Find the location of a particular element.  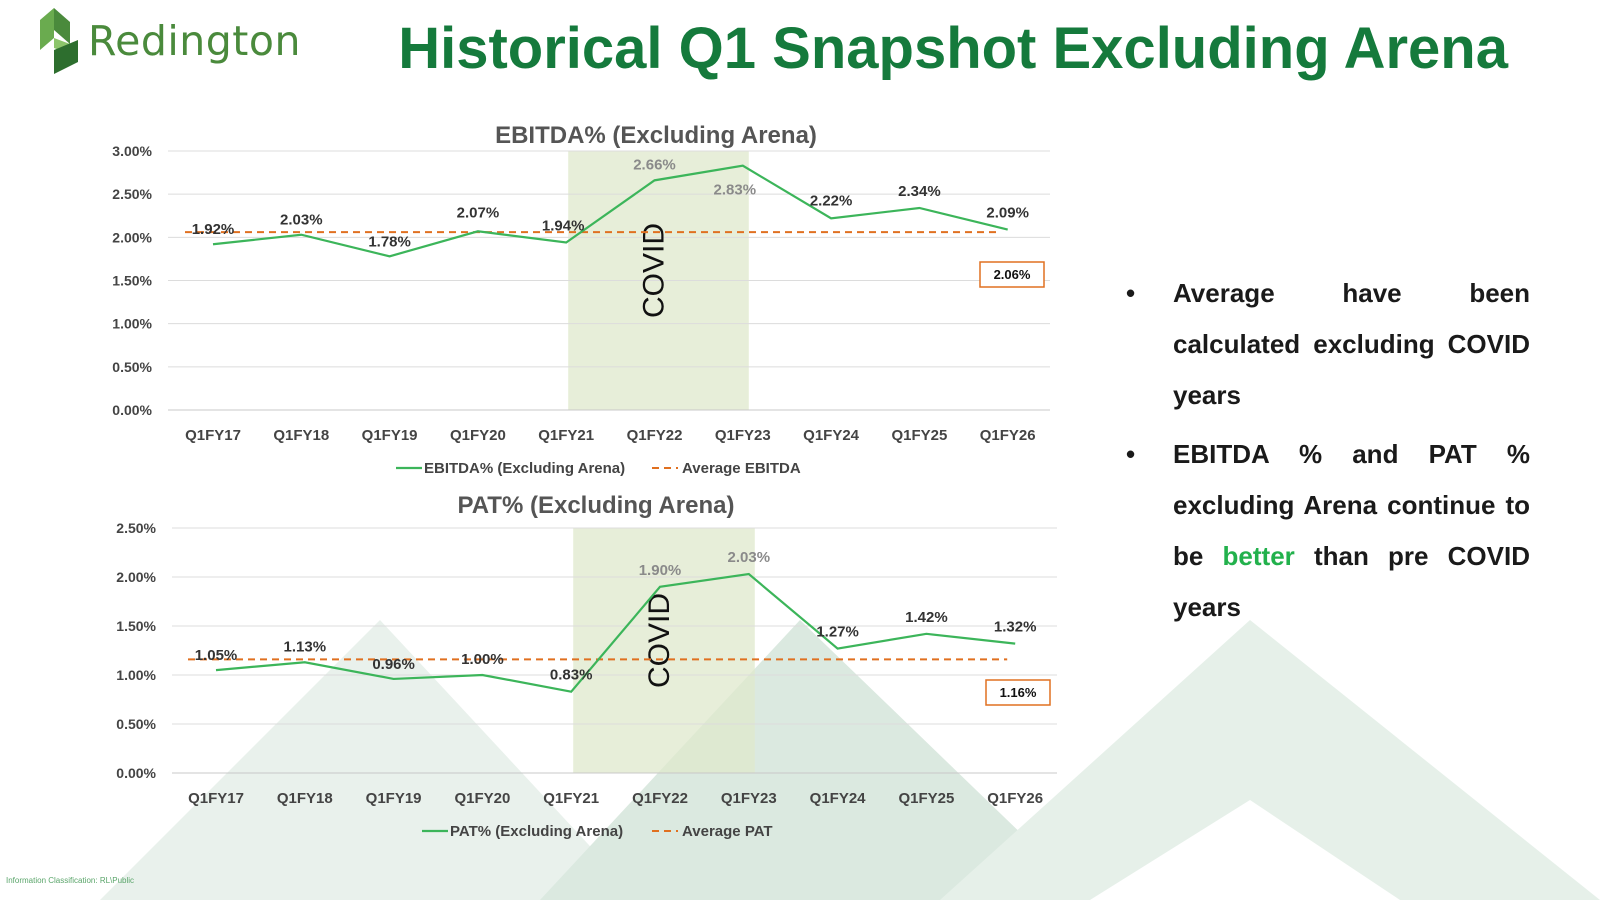

data-label: 0.96% is located at coordinates (393, 664).